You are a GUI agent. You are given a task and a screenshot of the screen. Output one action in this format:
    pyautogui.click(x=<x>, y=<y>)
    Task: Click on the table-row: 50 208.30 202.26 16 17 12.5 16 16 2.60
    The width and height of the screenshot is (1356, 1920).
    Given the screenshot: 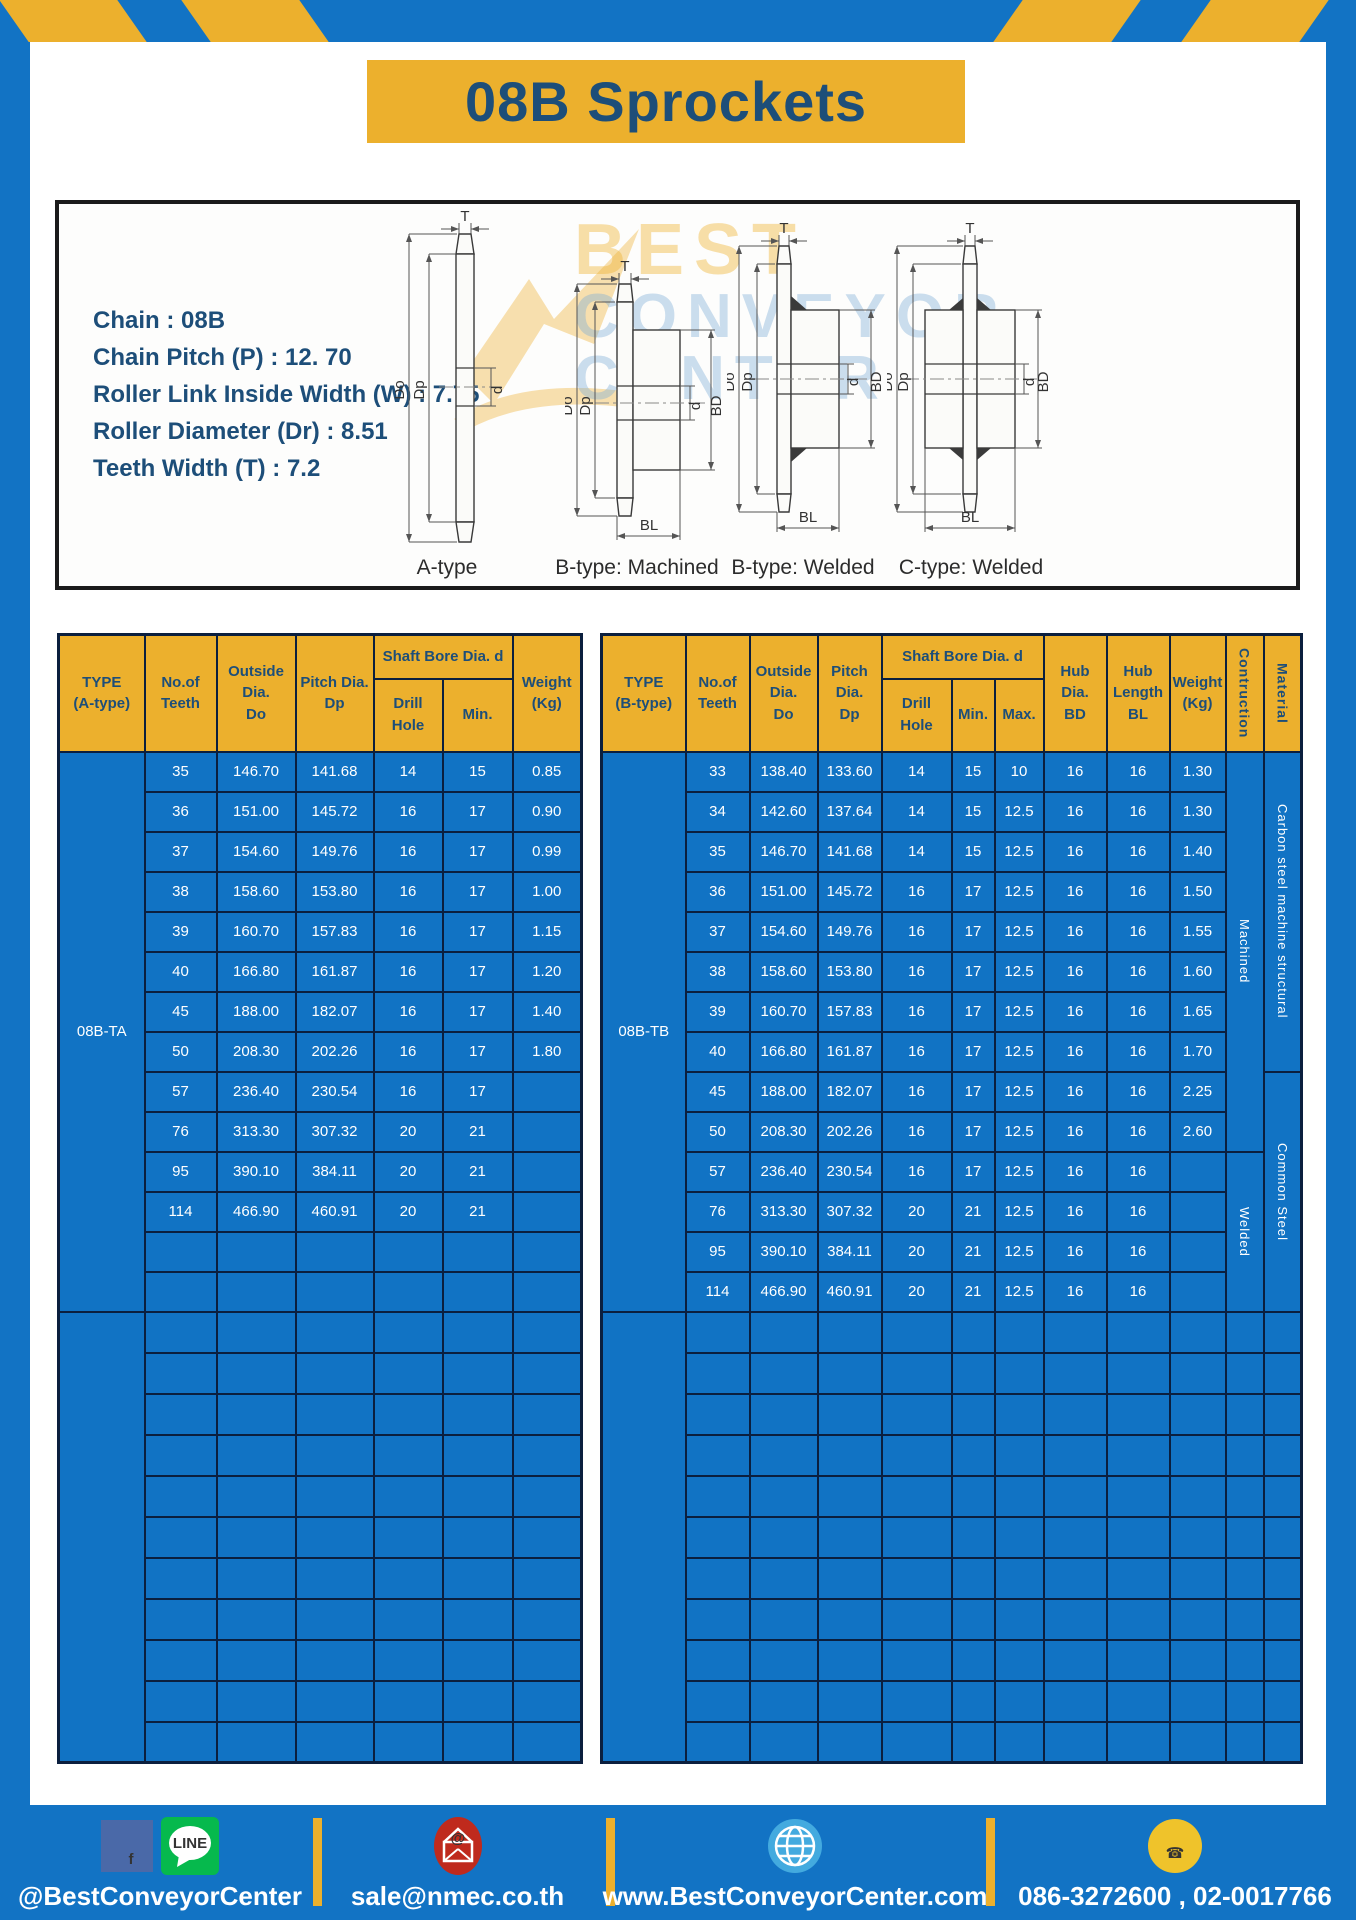 What is the action you would take?
    pyautogui.click(x=952, y=1131)
    